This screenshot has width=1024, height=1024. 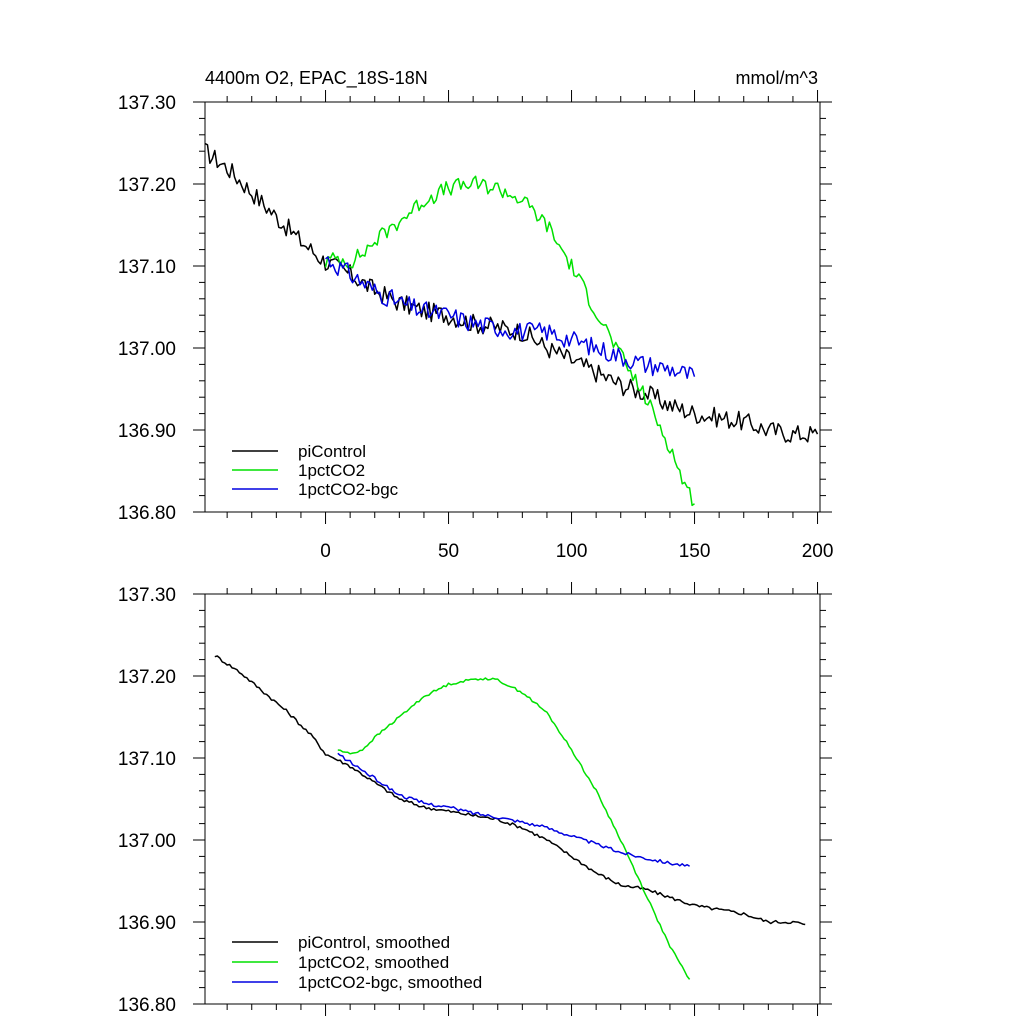 What do you see at coordinates (695, 551) in the screenshot?
I see `x-tick-label: 150` at bounding box center [695, 551].